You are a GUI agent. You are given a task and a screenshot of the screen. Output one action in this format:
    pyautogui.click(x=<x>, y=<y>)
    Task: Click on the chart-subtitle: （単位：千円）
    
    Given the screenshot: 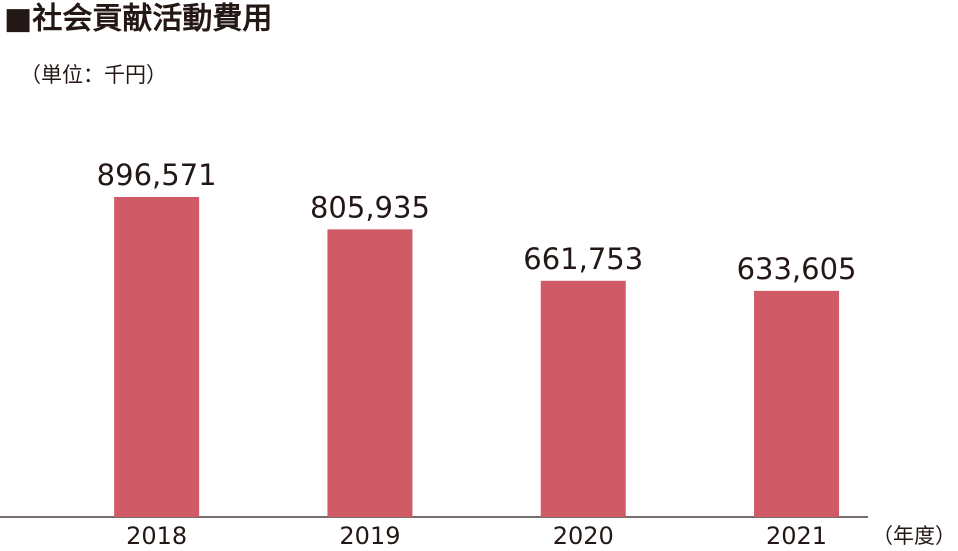 What is the action you would take?
    pyautogui.click(x=93, y=75)
    